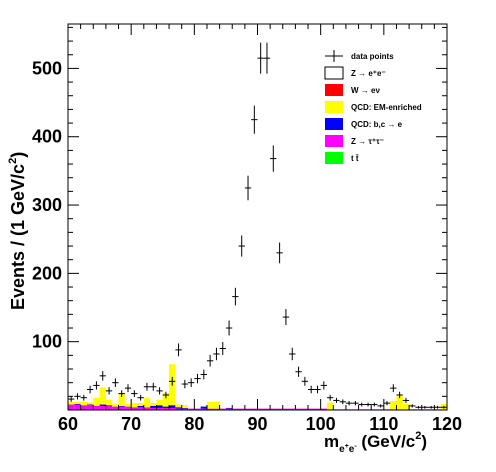 Image resolution: width=496 pixels, height=472 pixels. What do you see at coordinates (352, 449) in the screenshot?
I see `x-axis-title-sub-e2: e` at bounding box center [352, 449].